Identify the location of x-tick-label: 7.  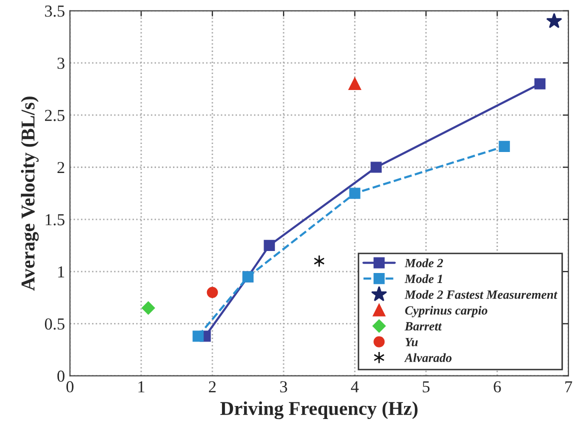
(568, 386).